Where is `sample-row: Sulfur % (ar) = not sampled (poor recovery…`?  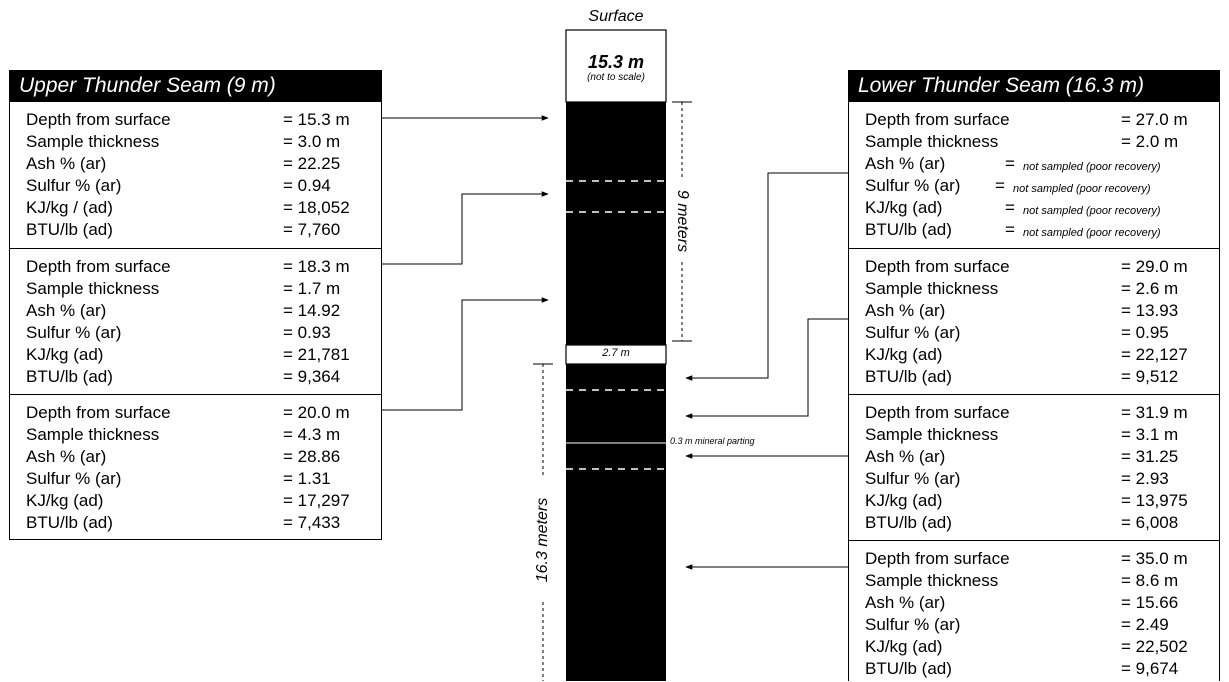 sample-row: Sulfur % (ar) = not sampled (poor recovery… is located at coordinates (1034, 186).